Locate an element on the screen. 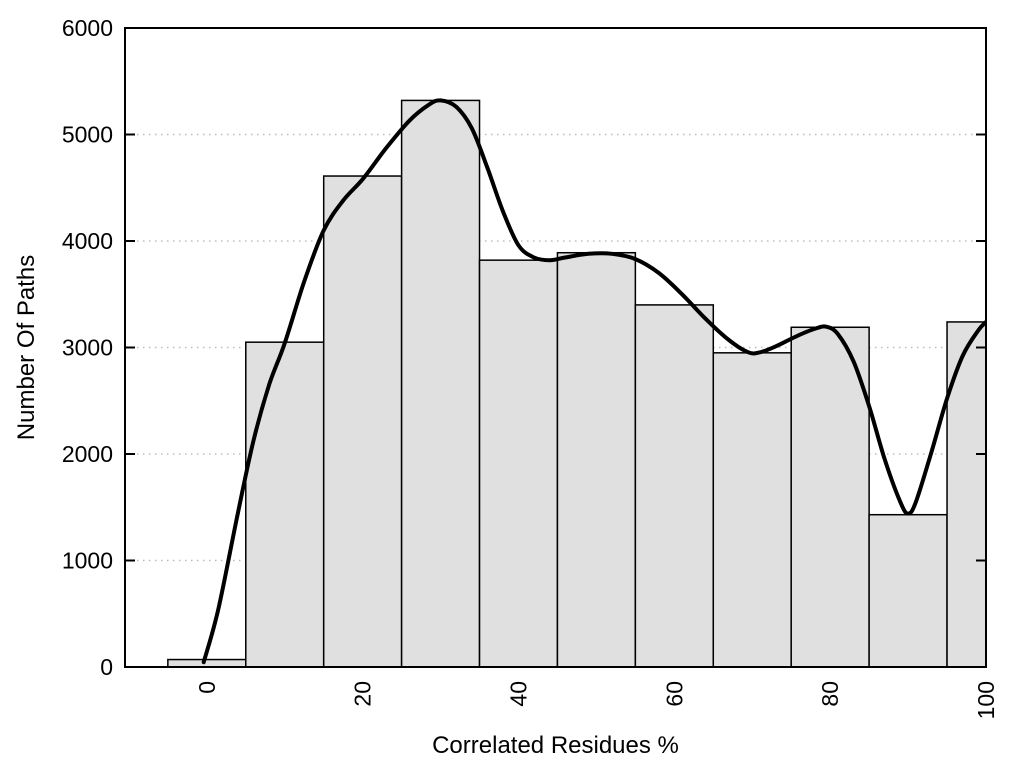  x-axis-tick-labels: 0 20 40 60 80 100 is located at coordinates (596, 700).